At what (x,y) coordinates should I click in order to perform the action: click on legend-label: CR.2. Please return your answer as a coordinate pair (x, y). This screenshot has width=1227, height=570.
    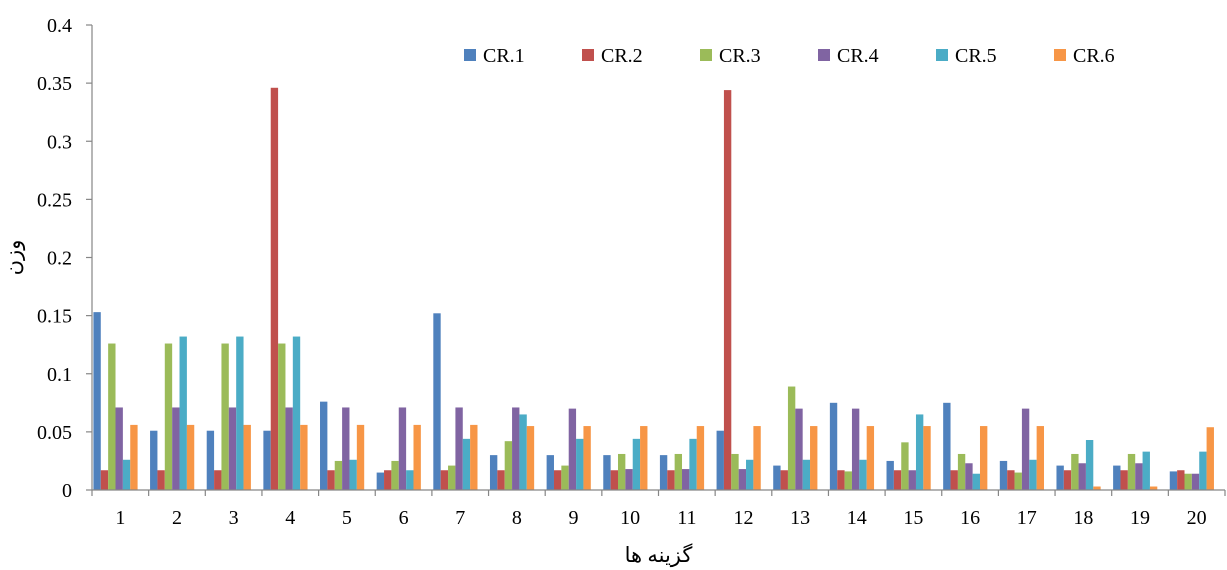
    Looking at the image, I should click on (622, 56).